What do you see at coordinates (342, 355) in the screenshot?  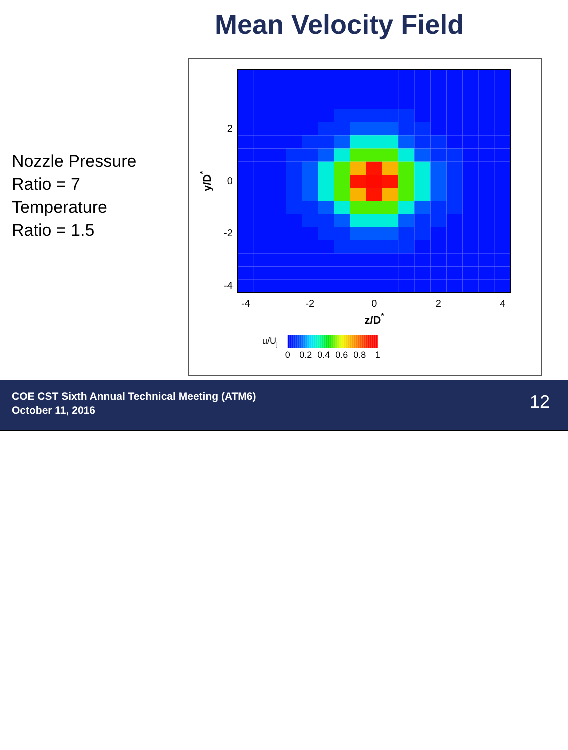 I see `color-bar-label: 0.6` at bounding box center [342, 355].